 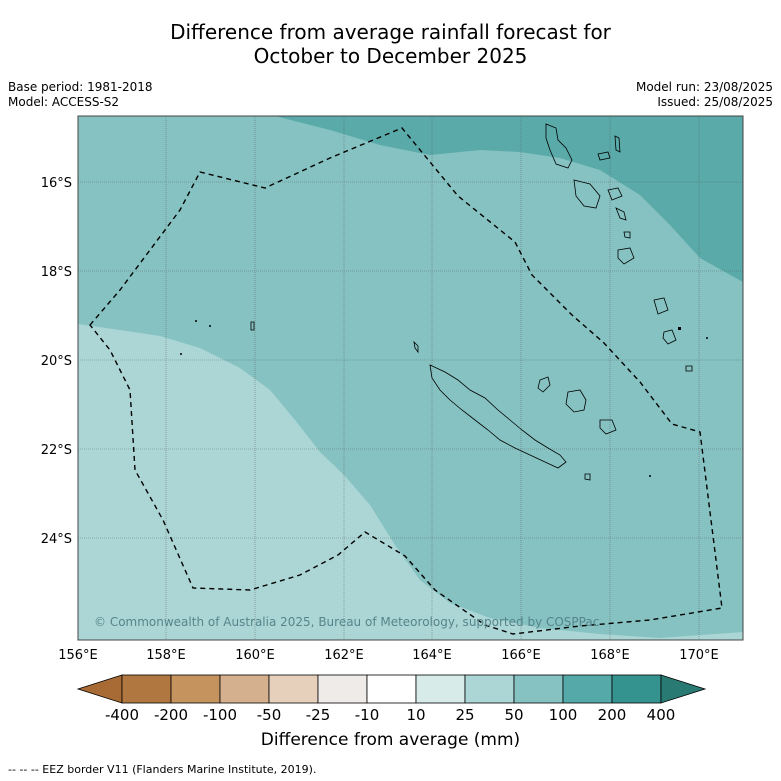 I want to click on issued-date: Issued: 25/08/2025, so click(x=715, y=102).